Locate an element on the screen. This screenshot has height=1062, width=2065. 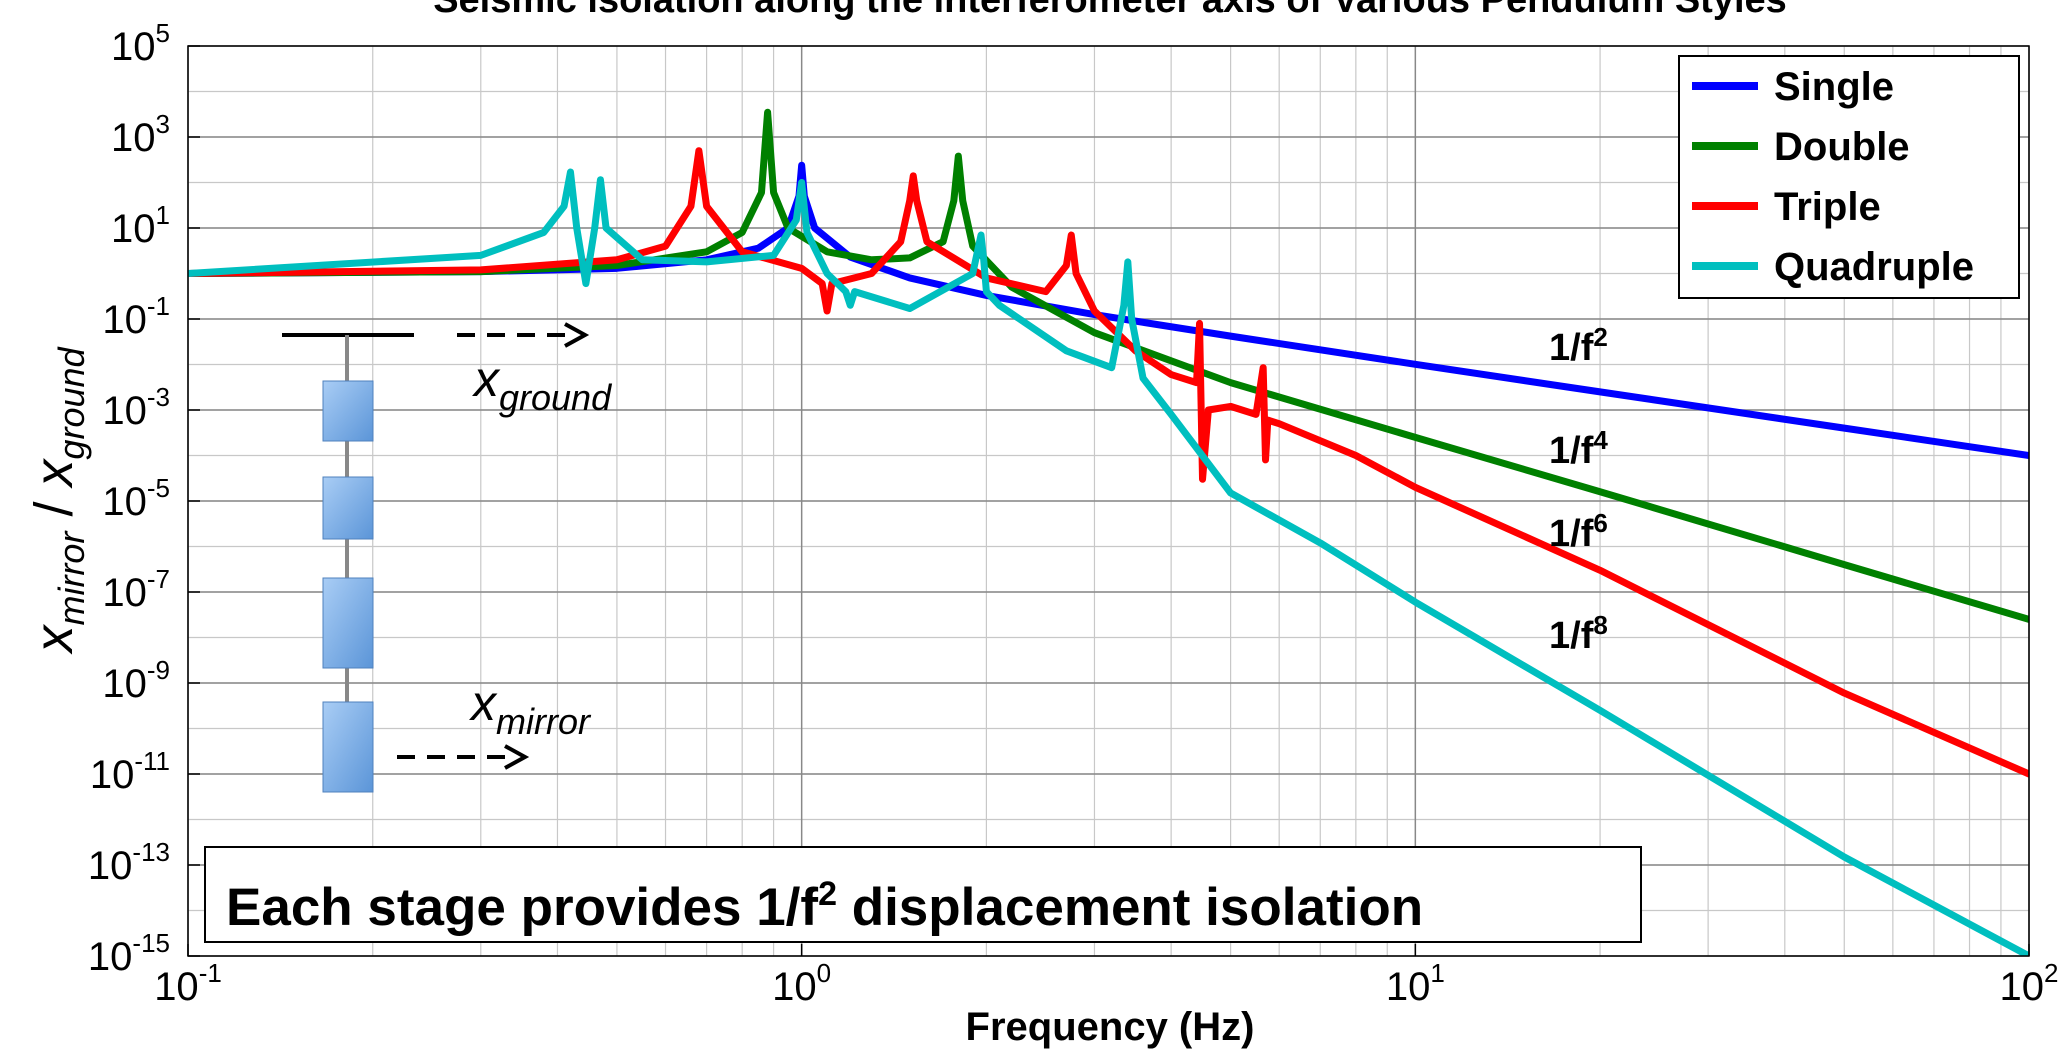
y-label-den-sub: ground is located at coordinates (71, 402).